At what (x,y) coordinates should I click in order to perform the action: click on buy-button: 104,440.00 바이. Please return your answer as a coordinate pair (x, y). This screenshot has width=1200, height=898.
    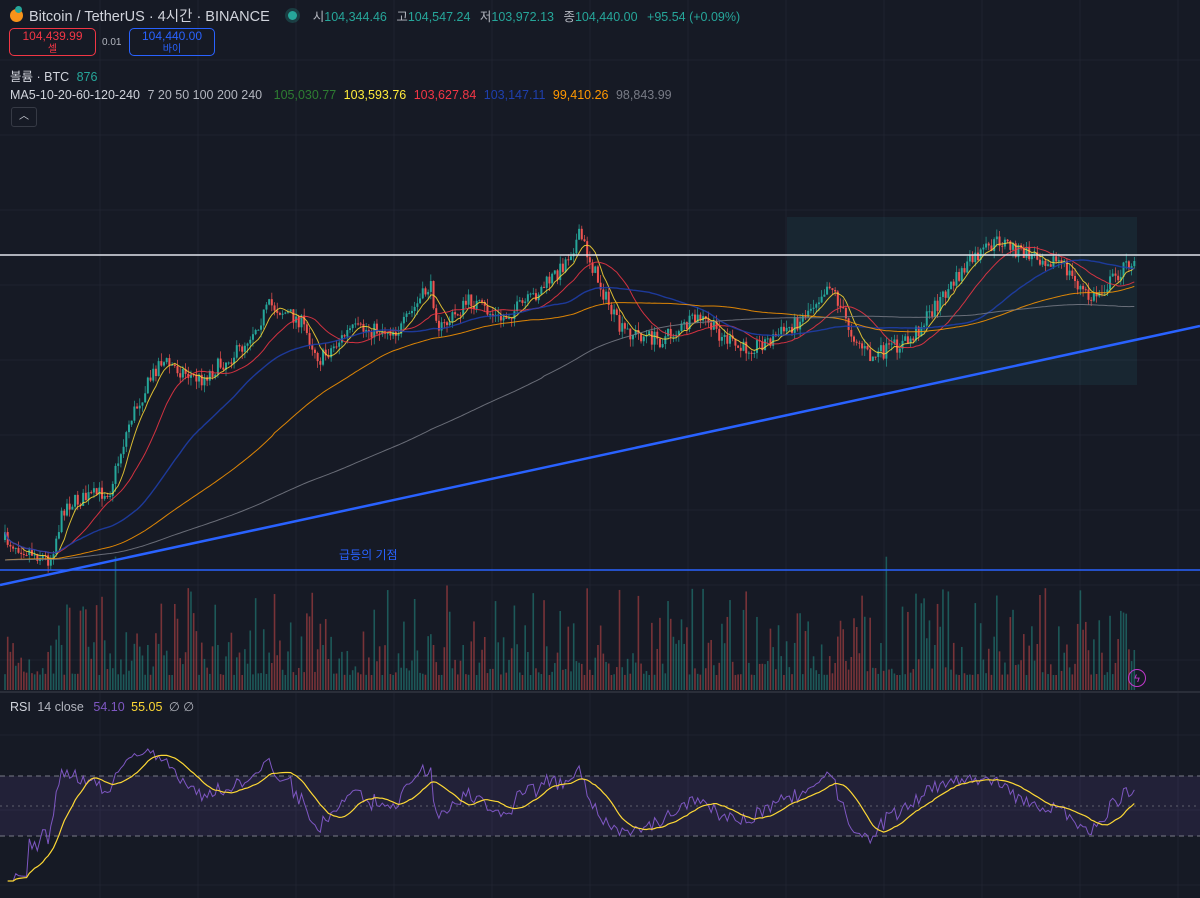
    Looking at the image, I should click on (172, 42).